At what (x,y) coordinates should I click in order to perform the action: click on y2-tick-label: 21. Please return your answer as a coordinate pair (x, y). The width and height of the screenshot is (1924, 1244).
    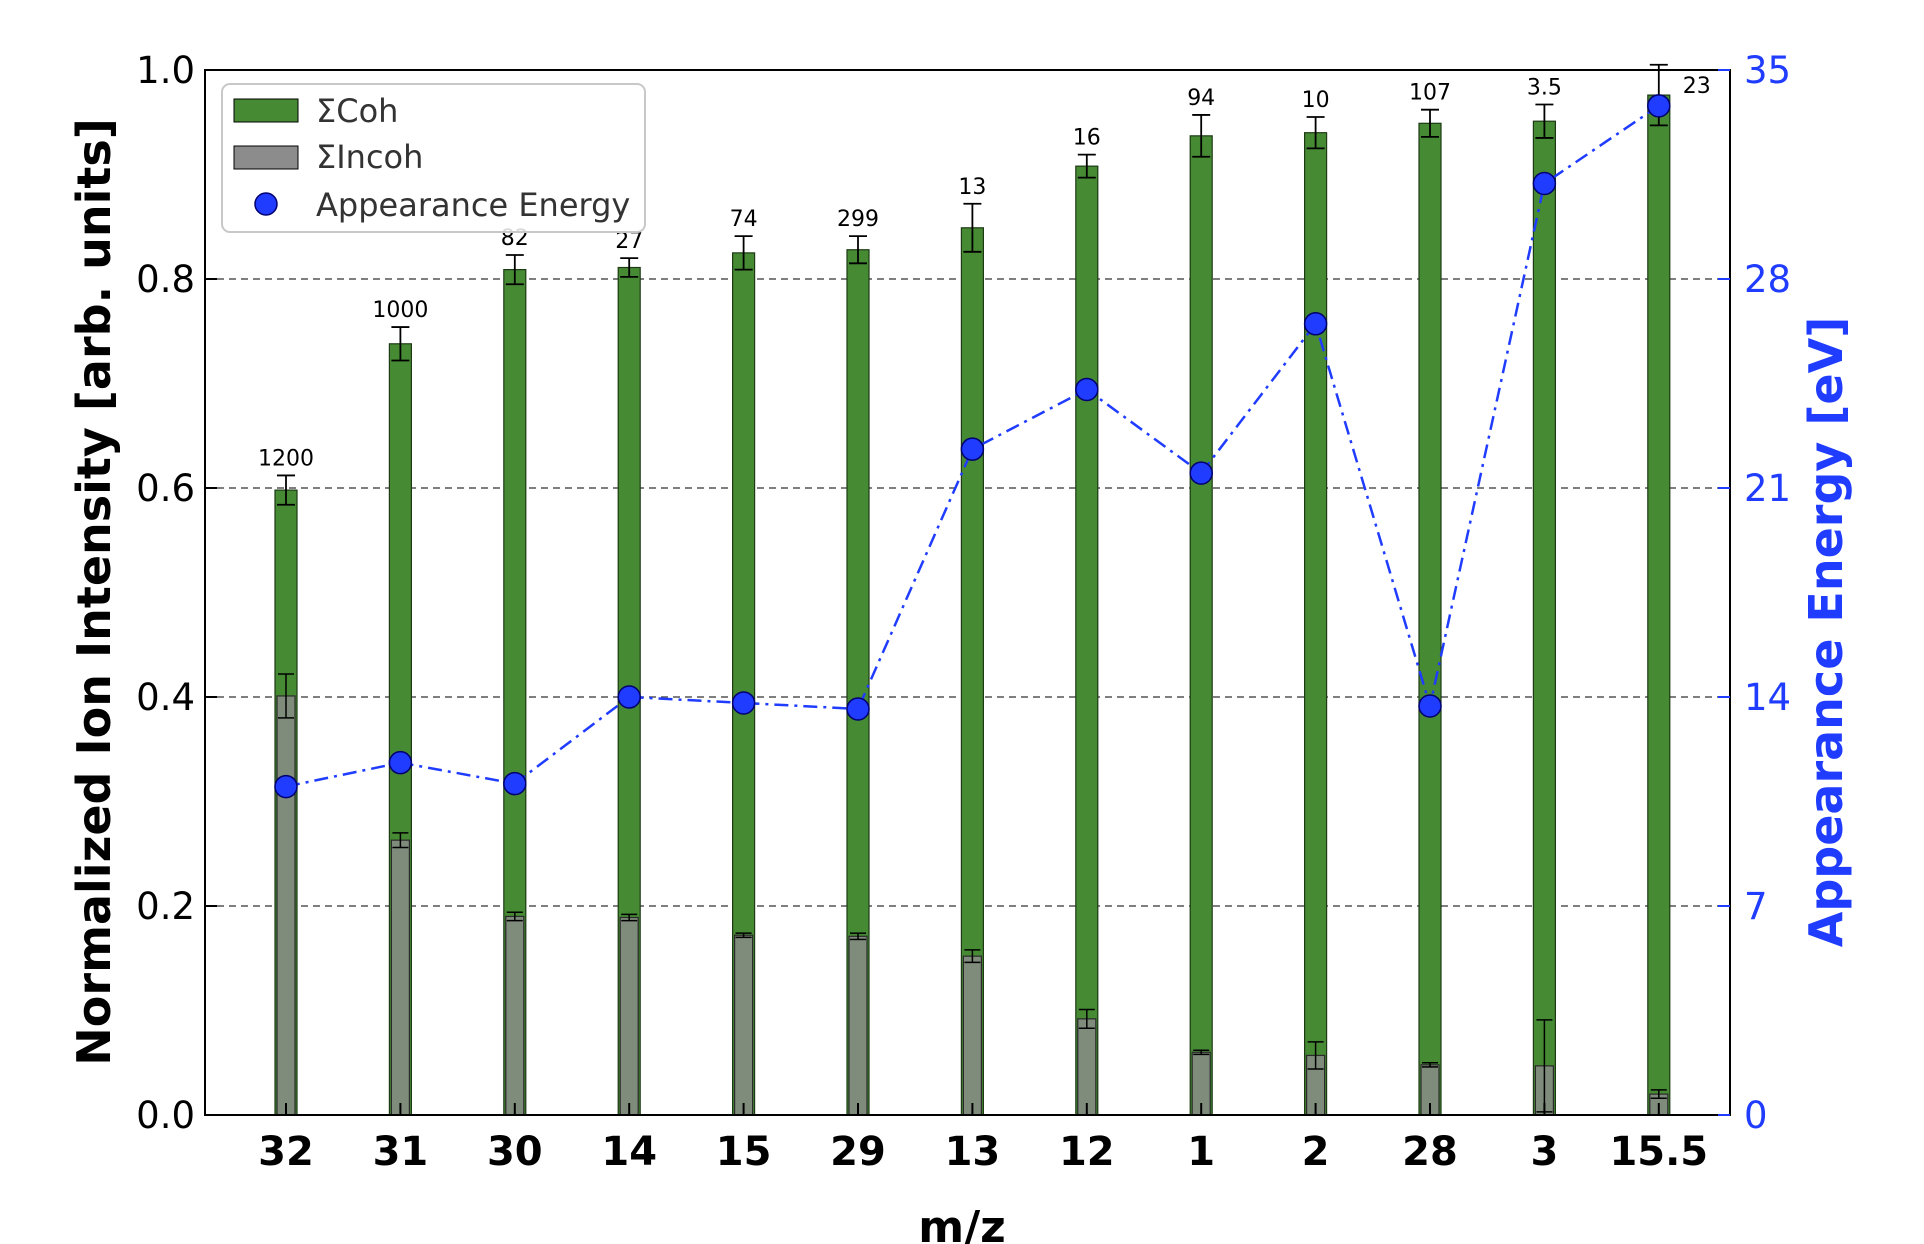
    Looking at the image, I should click on (1767, 488).